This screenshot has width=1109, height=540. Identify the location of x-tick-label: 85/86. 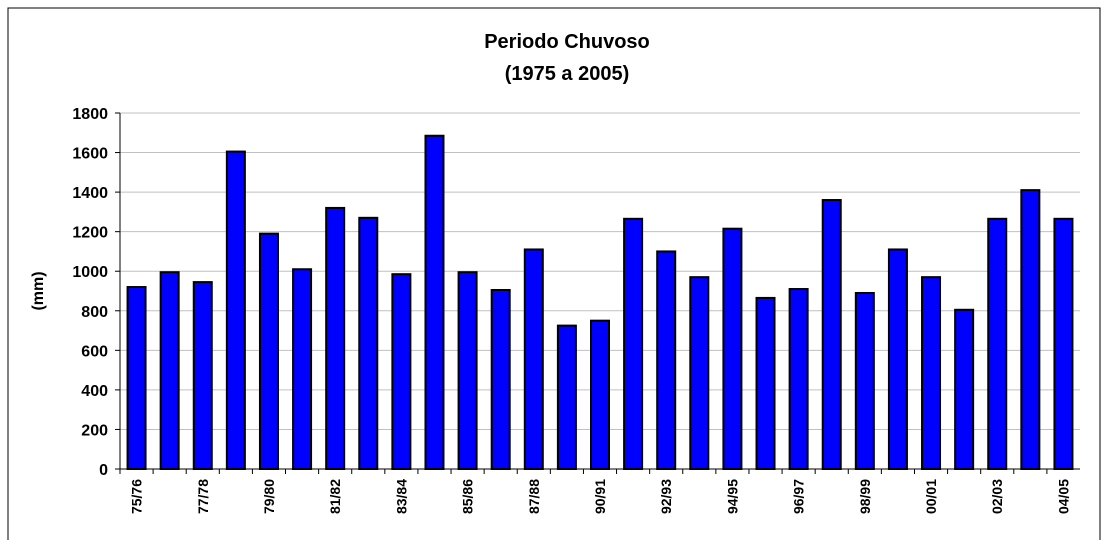
(468, 496).